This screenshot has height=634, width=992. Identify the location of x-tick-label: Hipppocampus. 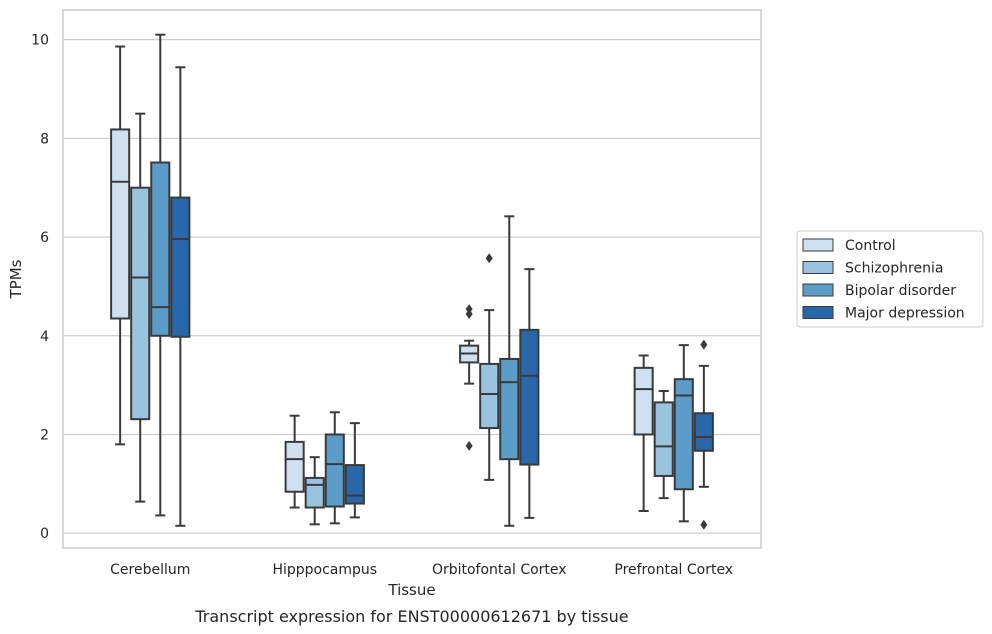
(324, 570).